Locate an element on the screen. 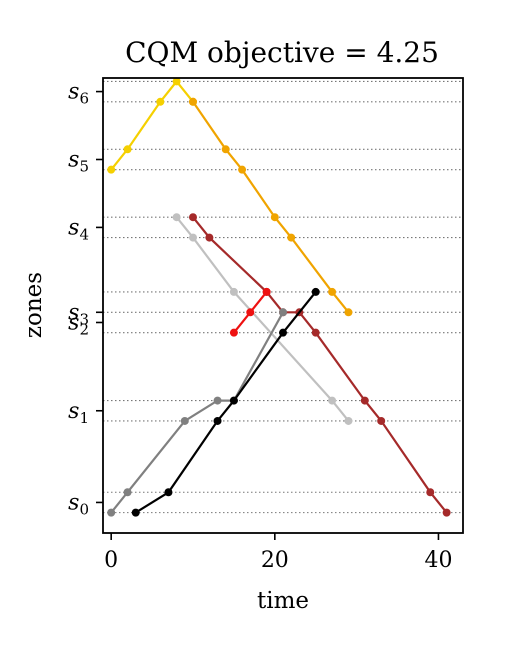 The image size is (515, 659). x-tick-label-1: 20 is located at coordinates (275, 560).